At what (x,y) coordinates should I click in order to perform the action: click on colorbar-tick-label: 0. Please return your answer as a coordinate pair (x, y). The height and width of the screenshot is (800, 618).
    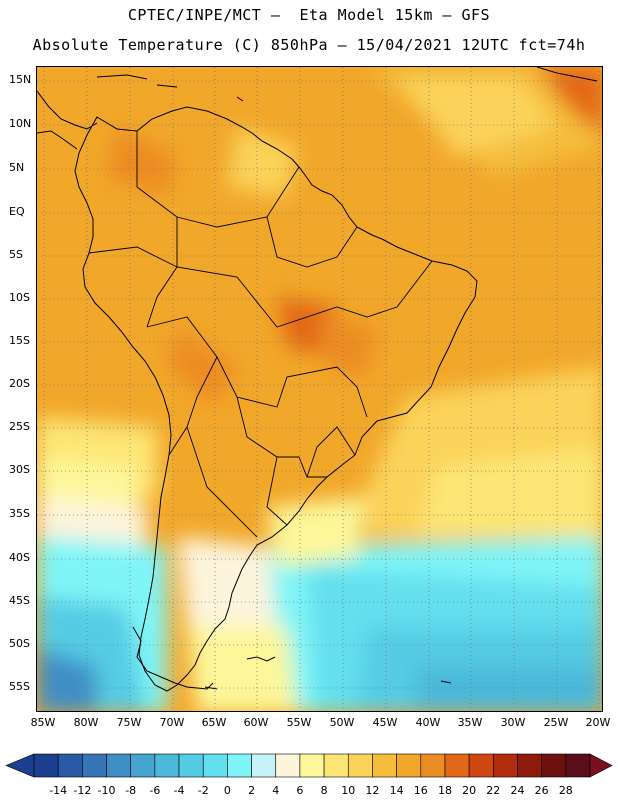
    Looking at the image, I should click on (227, 790).